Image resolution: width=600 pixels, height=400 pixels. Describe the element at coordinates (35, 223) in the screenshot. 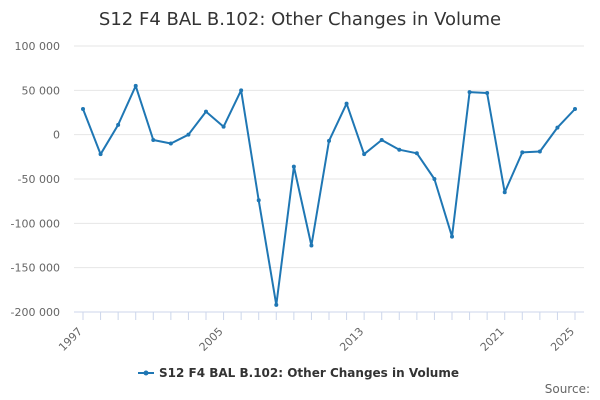

I see `y-tick-label: -100 000` at that location.